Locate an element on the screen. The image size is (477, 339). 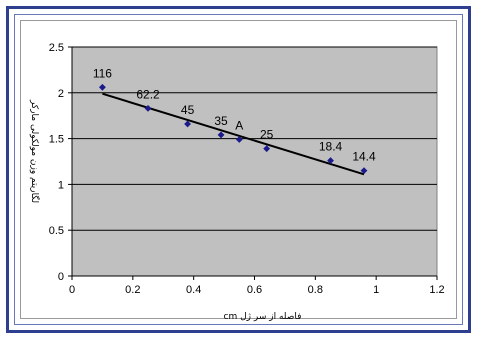
x-tick-label: 0.2 is located at coordinates (132, 290).